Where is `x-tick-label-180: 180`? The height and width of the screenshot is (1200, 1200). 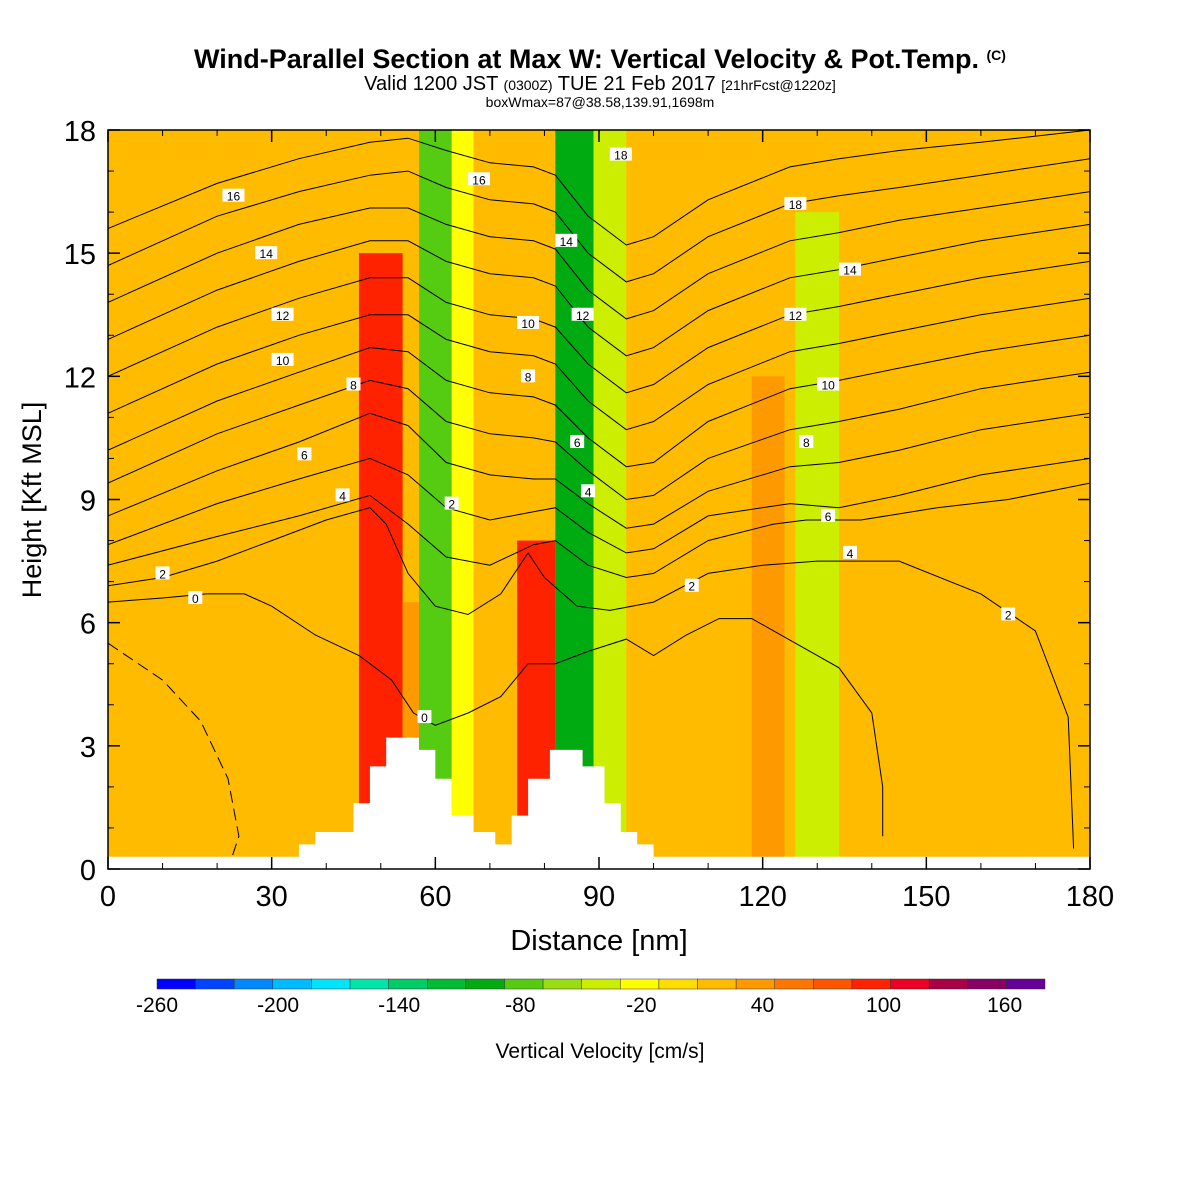 x-tick-label-180: 180 is located at coordinates (1090, 897).